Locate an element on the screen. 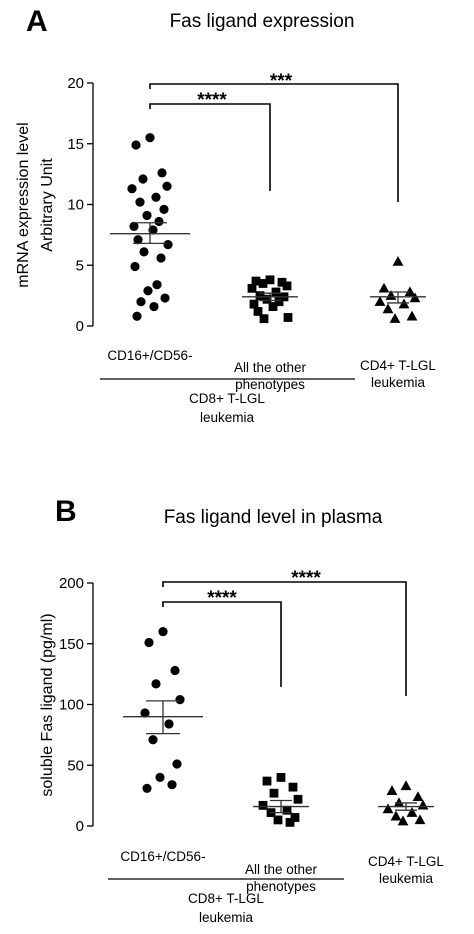 The image size is (474, 934). series-circle is located at coordinates (162, 710).